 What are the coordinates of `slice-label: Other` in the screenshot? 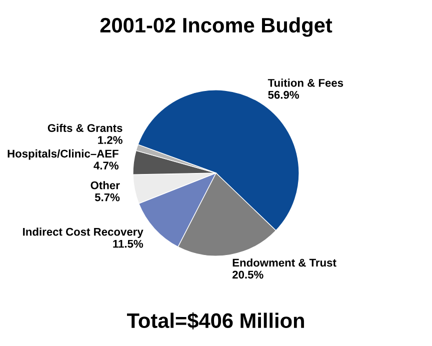 It's located at (105, 185).